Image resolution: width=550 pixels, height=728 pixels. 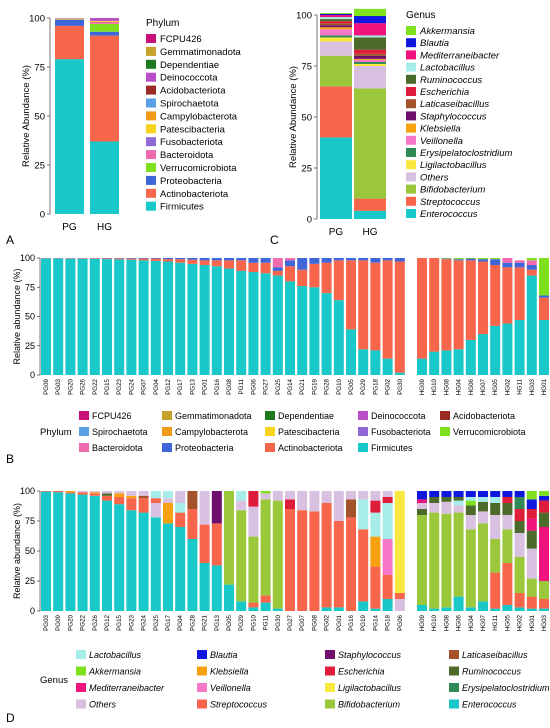 I want to click on bar-hg-bacteroidota, so click(x=104, y=22).